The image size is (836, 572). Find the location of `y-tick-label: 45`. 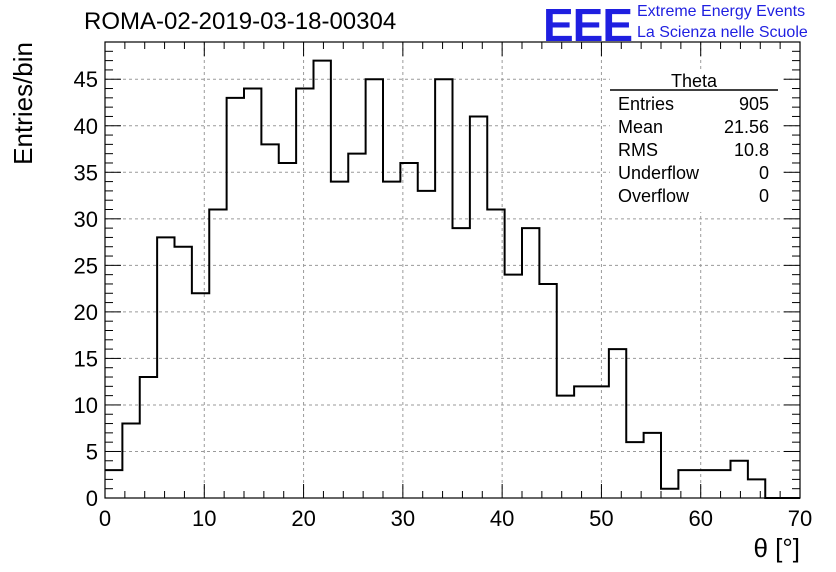

y-tick-label: 45 is located at coordinates (86, 79).